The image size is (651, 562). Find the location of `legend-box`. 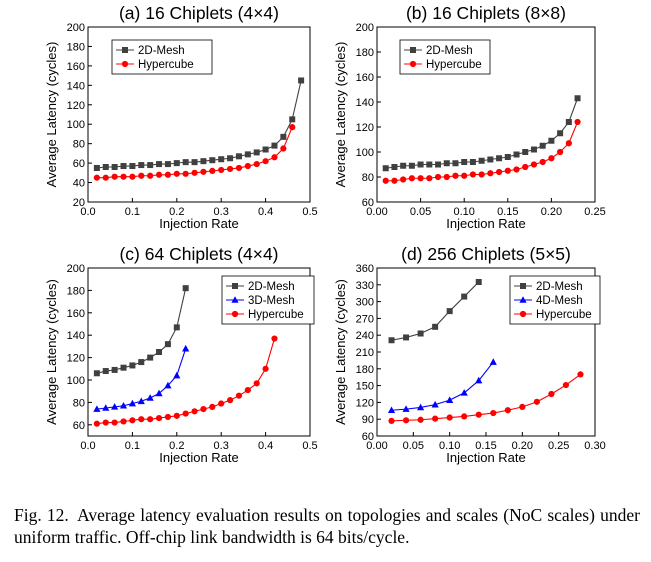

legend-box is located at coordinates (445, 57).